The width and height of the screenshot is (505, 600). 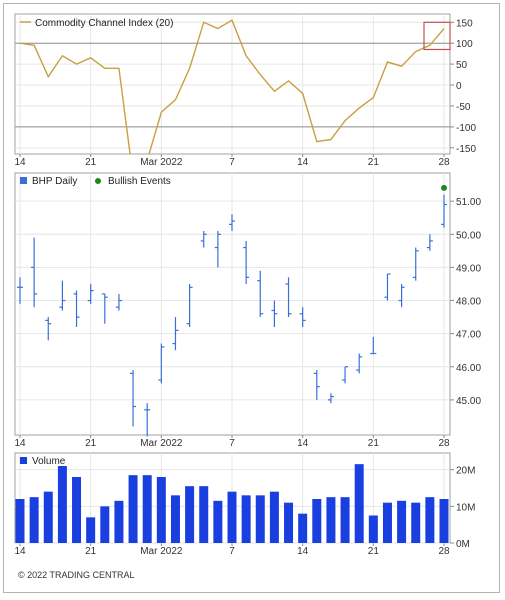 I want to click on volume-y-axis: 20M 10M 0M, so click(x=465, y=508).